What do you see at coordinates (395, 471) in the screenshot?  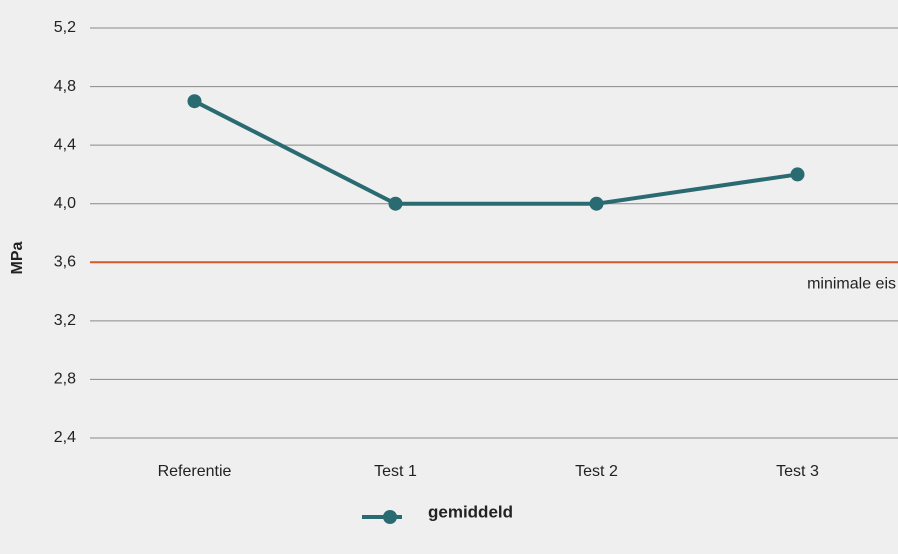 I see `x-tick-label: Test 1` at bounding box center [395, 471].